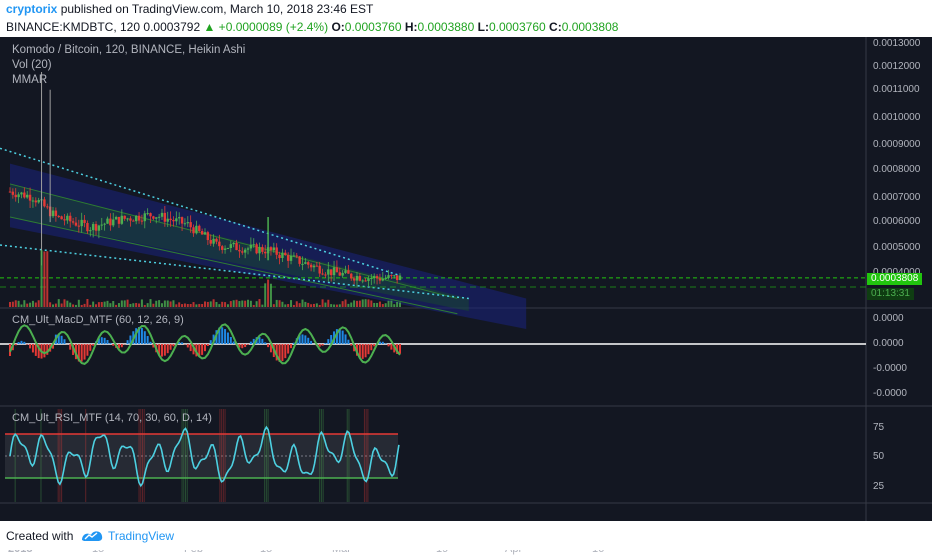 Image resolution: width=932 pixels, height=555 pixels. What do you see at coordinates (98, 320) in the screenshot?
I see `macd-title: CM_Ult_MacD_MTF (60, 12, 26, 9)` at bounding box center [98, 320].